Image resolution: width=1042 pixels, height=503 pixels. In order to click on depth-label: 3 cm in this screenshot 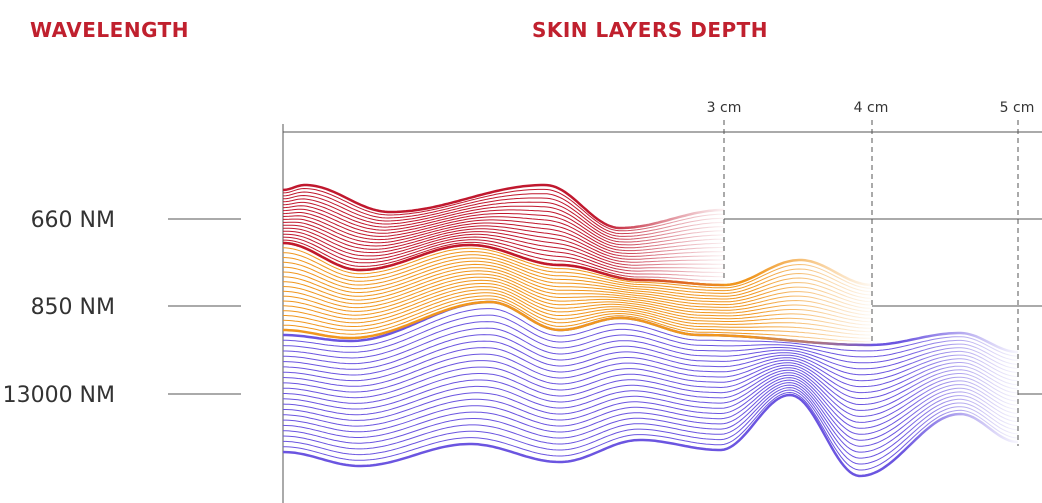, I will do `click(724, 108)`.